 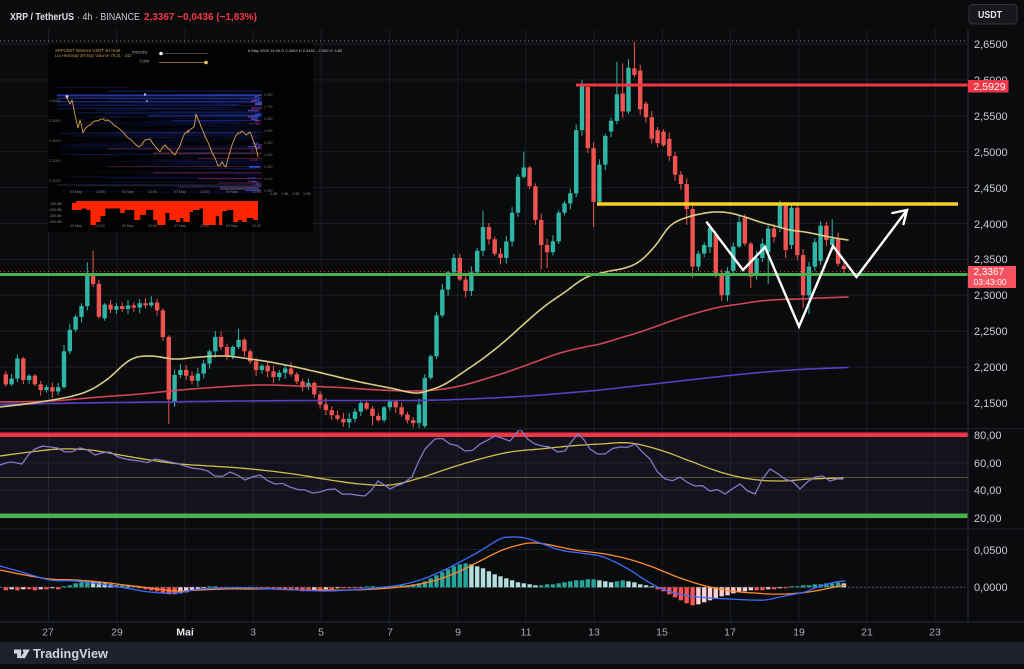 What do you see at coordinates (991, 588) in the screenshot?
I see `svg-text: 0,0000` at bounding box center [991, 588].